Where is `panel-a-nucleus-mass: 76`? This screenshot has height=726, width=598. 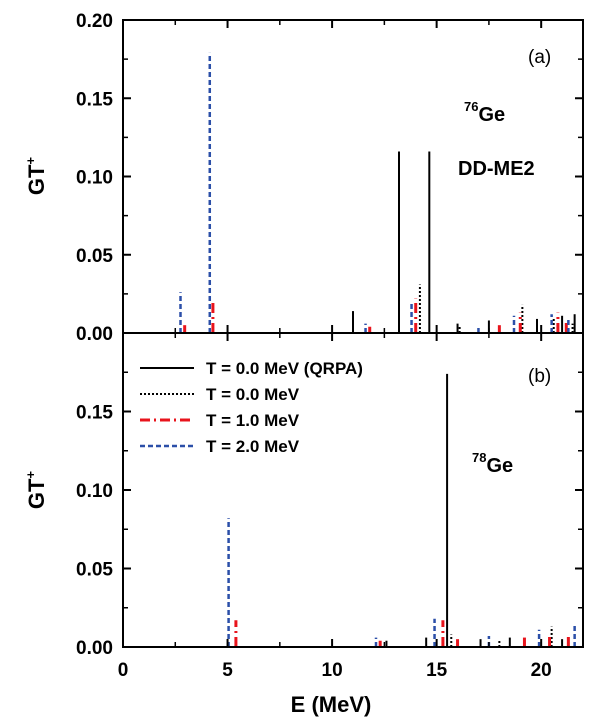 panel-a-nucleus-mass: 76 is located at coordinates (471, 106).